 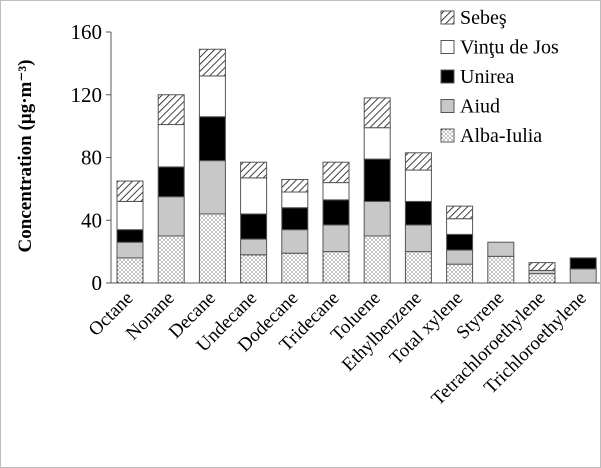 I want to click on y-tick-label: 120, so click(x=87, y=95).